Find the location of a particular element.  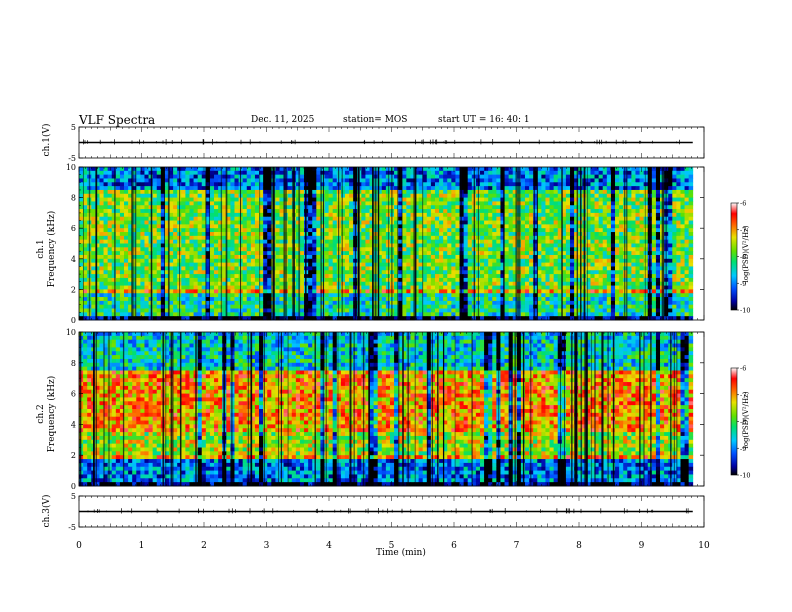

x-tick-label: 2 is located at coordinates (204, 546).